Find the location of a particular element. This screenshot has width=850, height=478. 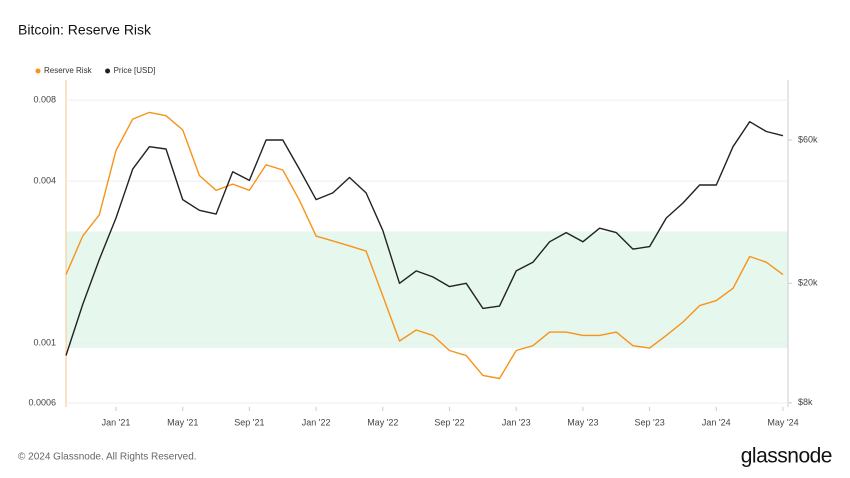

x-tick-label: Jan '23 is located at coordinates (516, 422).